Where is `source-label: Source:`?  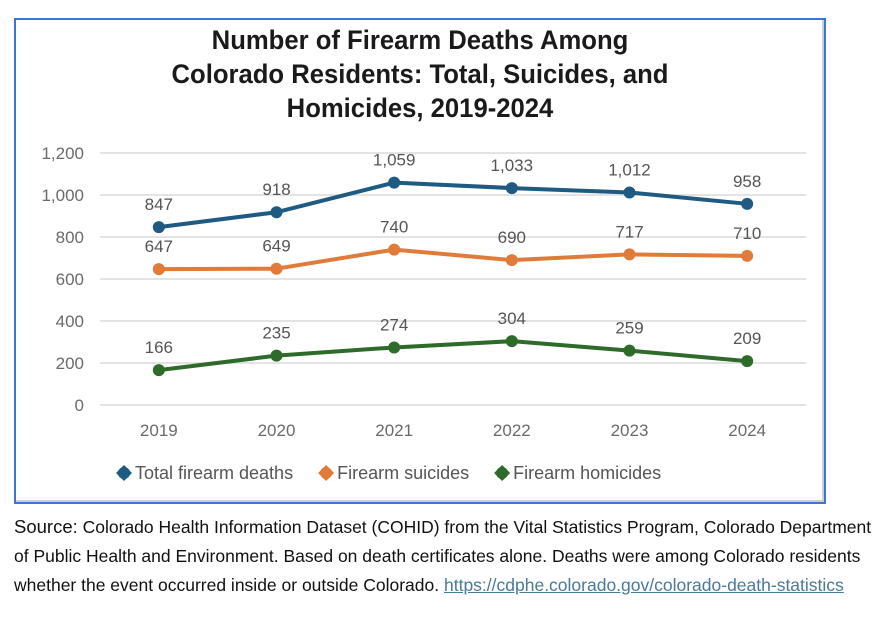 source-label: Source: is located at coordinates (46, 526).